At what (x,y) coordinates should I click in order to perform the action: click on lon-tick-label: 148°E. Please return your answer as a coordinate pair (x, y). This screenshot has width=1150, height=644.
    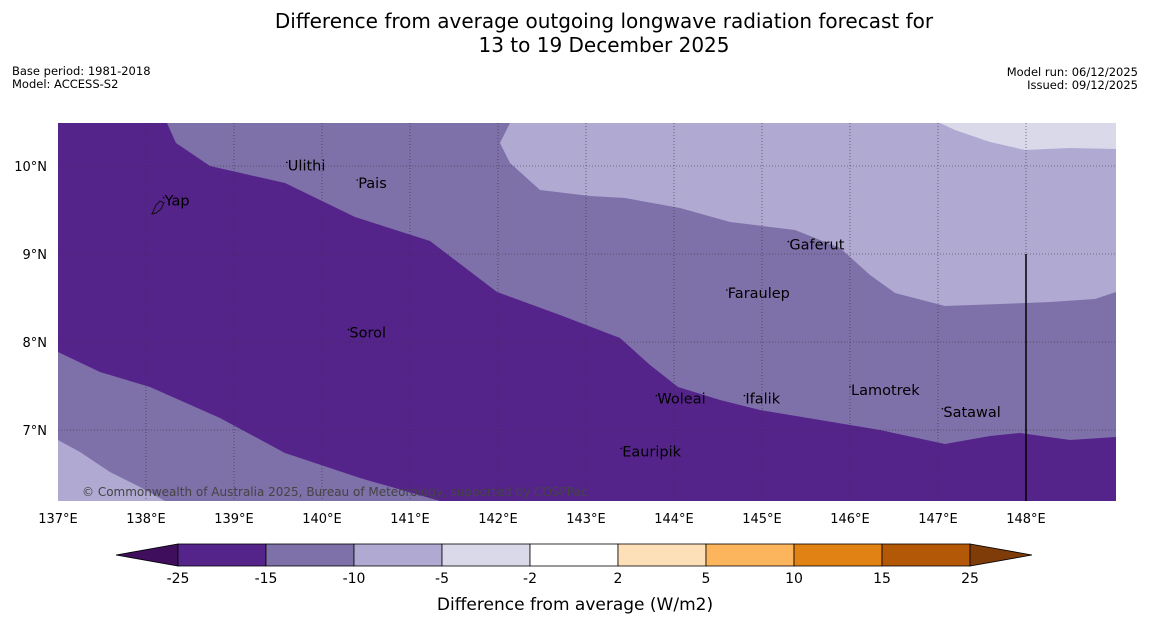
    Looking at the image, I should click on (1026, 519).